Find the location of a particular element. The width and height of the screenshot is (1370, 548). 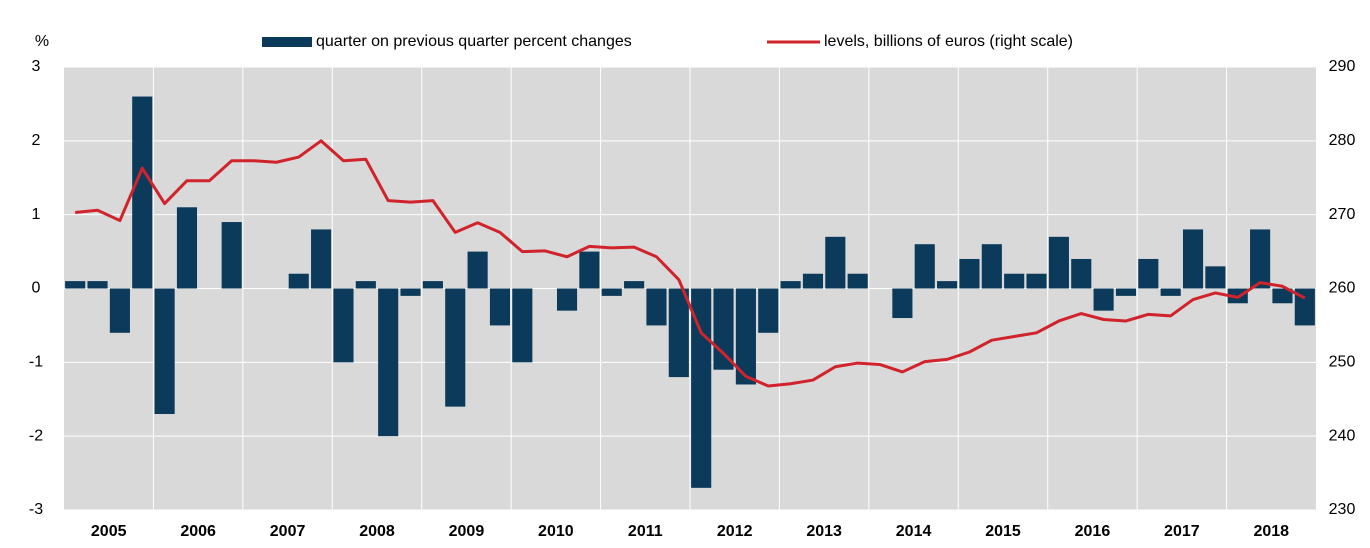

x-tick-label: 2011 is located at coordinates (645, 531).